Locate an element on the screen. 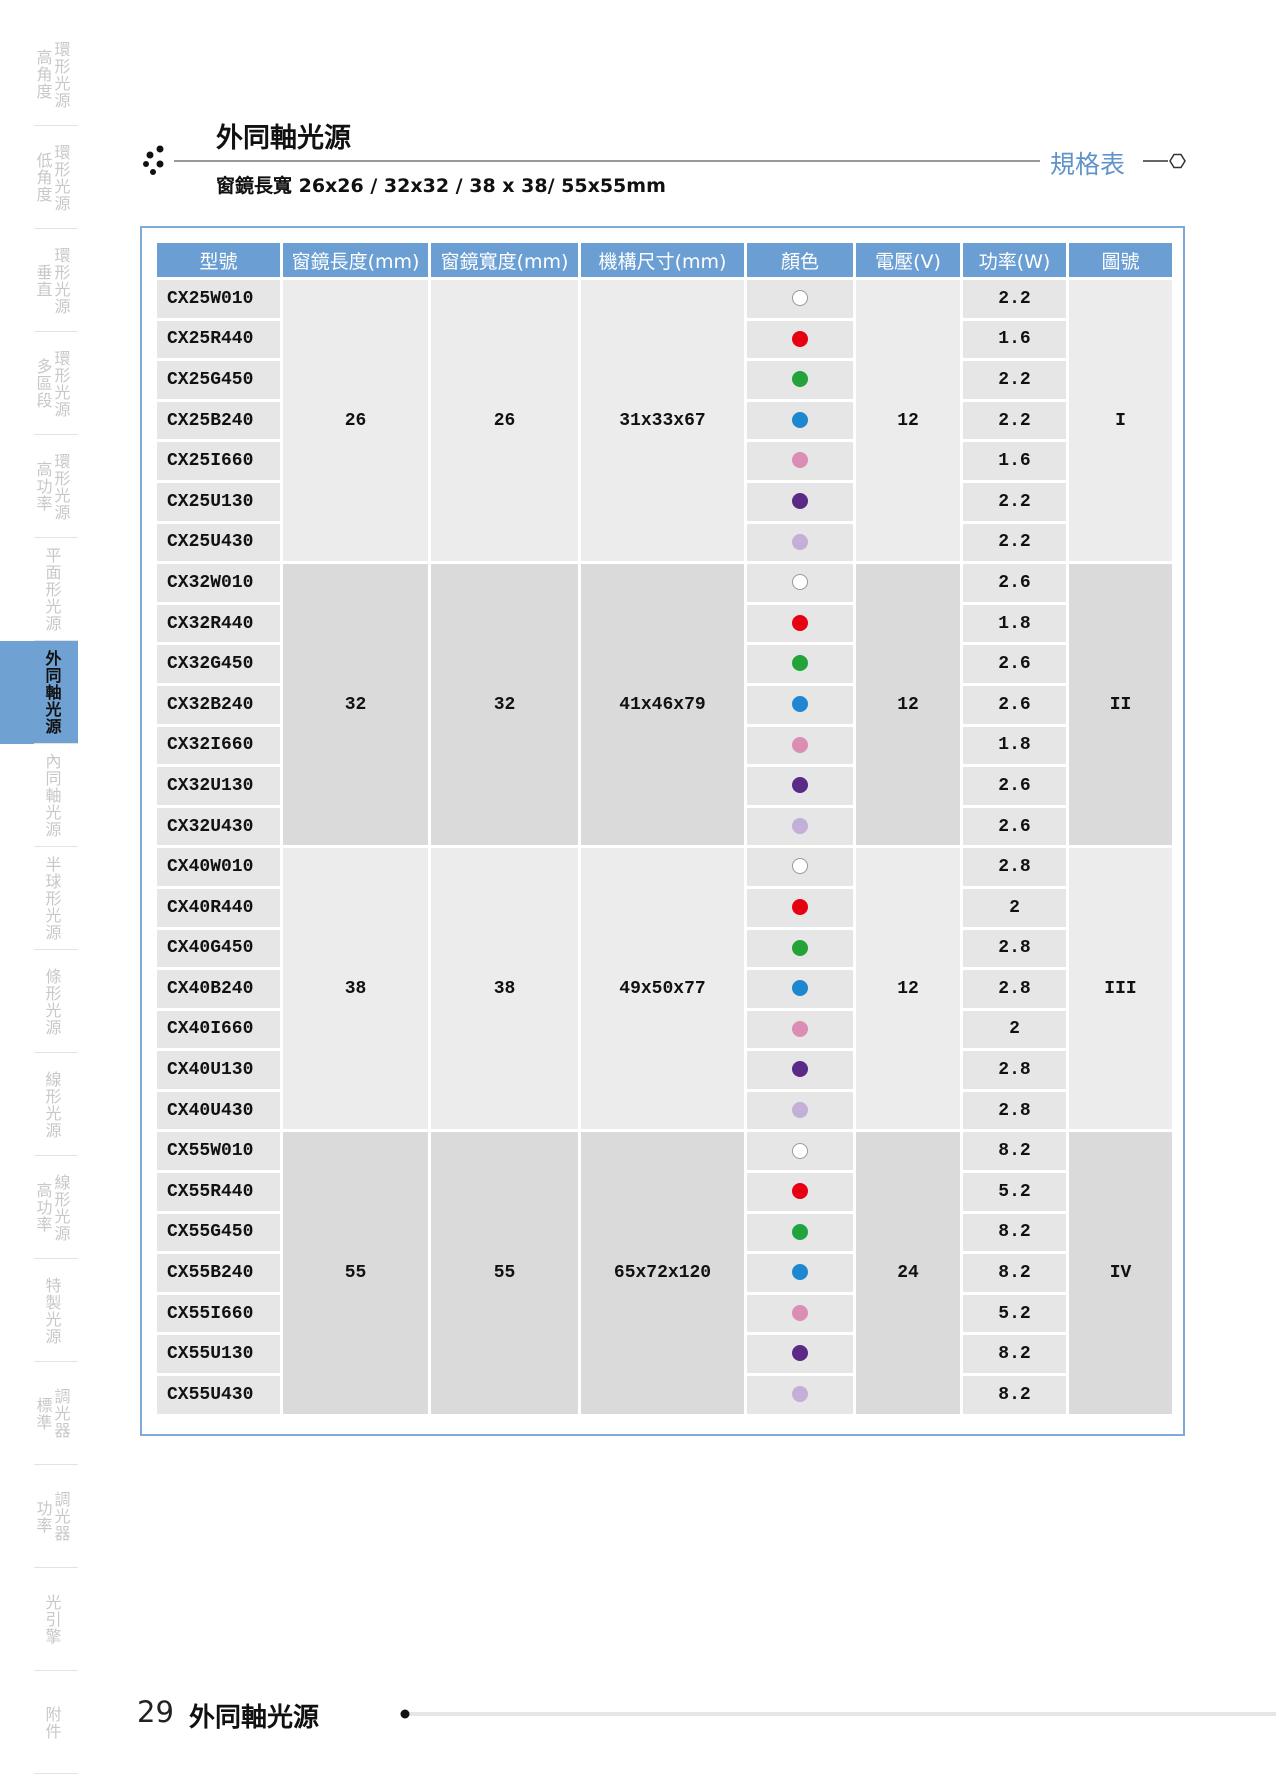 Image resolution: width=1276 pixels, height=1789 pixels. model-cell: CX40I660 is located at coordinates (218, 1029).